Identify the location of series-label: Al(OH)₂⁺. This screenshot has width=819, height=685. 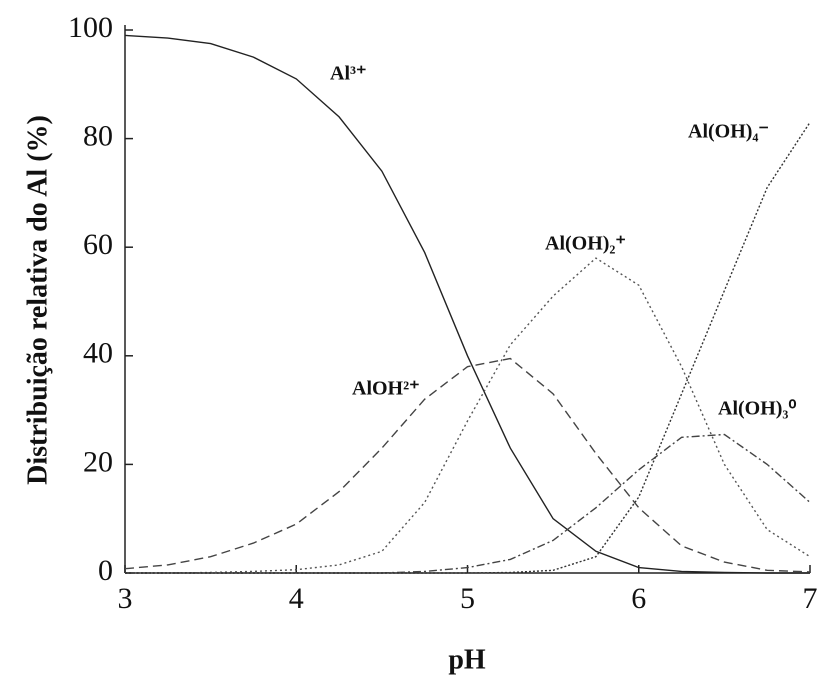
(585, 244).